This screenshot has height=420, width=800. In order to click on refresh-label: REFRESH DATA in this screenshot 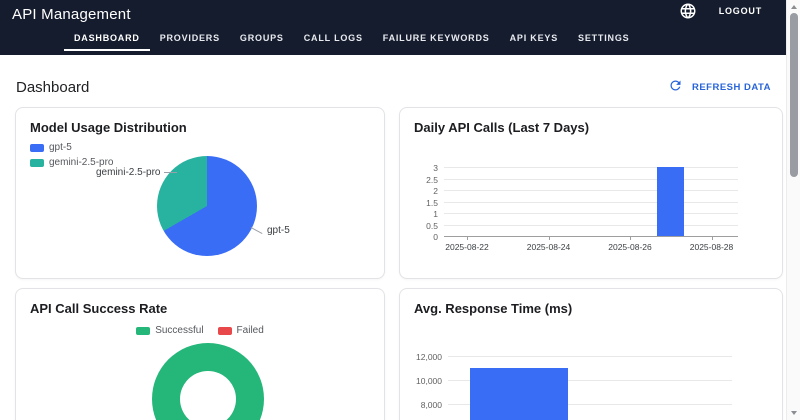, I will do `click(731, 87)`.